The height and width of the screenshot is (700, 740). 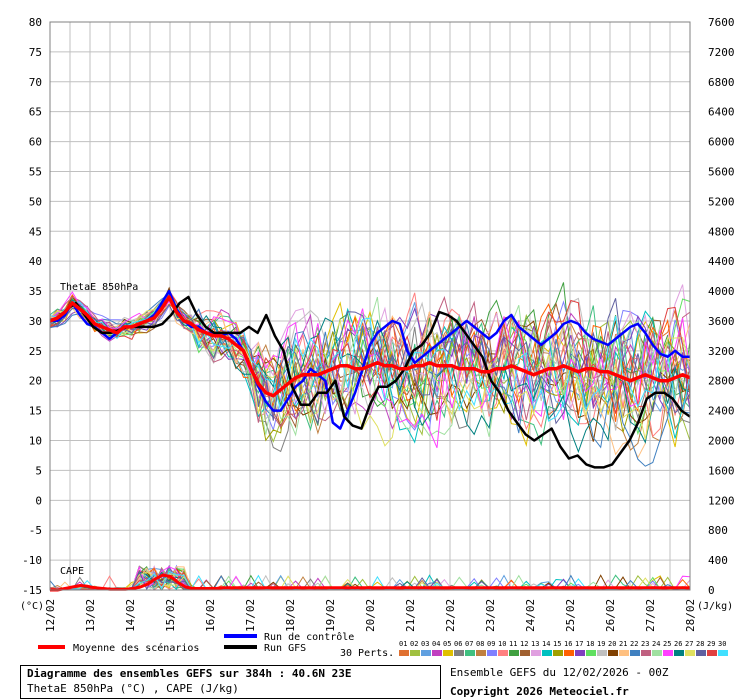 What do you see at coordinates (721, 500) in the screenshot?
I see `y-right-tick: 1200` at bounding box center [721, 500].